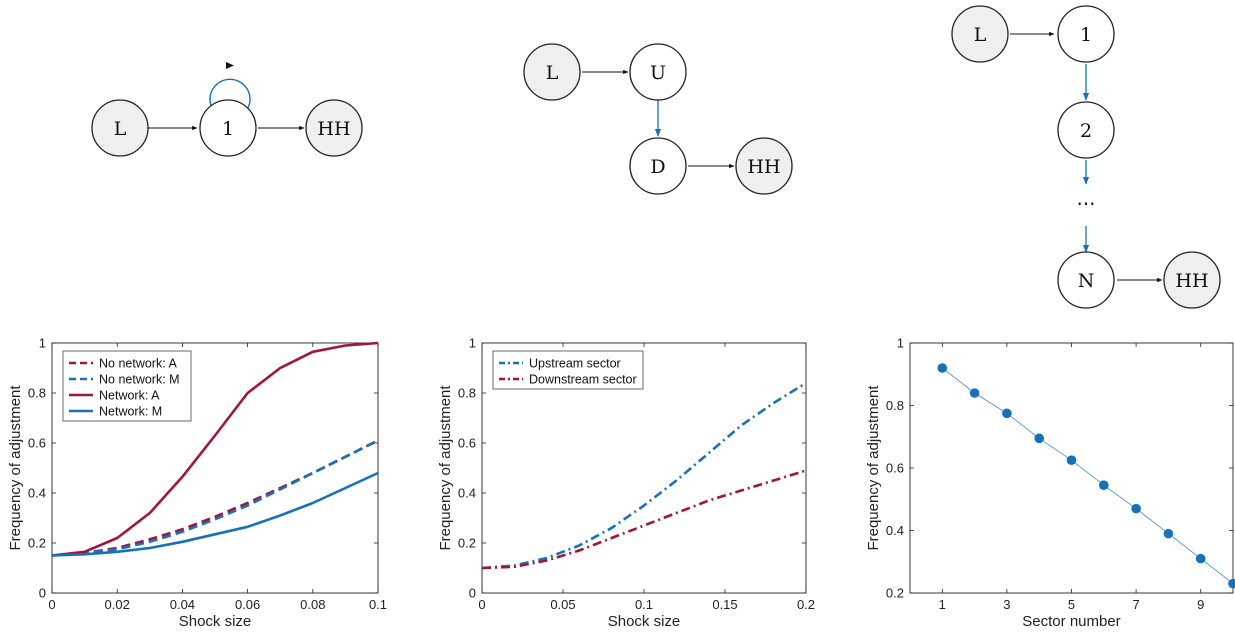 The image size is (1235, 634). I want to click on series-line-no-network-a, so click(215, 498).